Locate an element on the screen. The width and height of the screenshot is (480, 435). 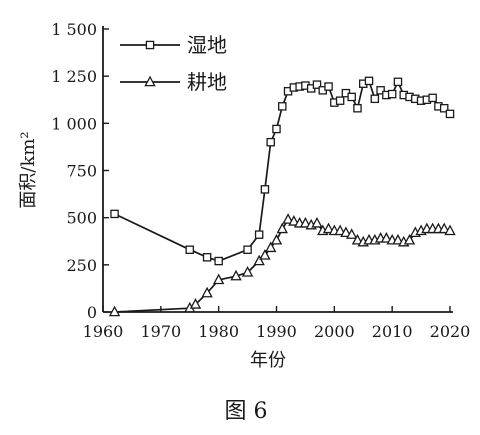
legend-label: 耕地 is located at coordinates (207, 82).